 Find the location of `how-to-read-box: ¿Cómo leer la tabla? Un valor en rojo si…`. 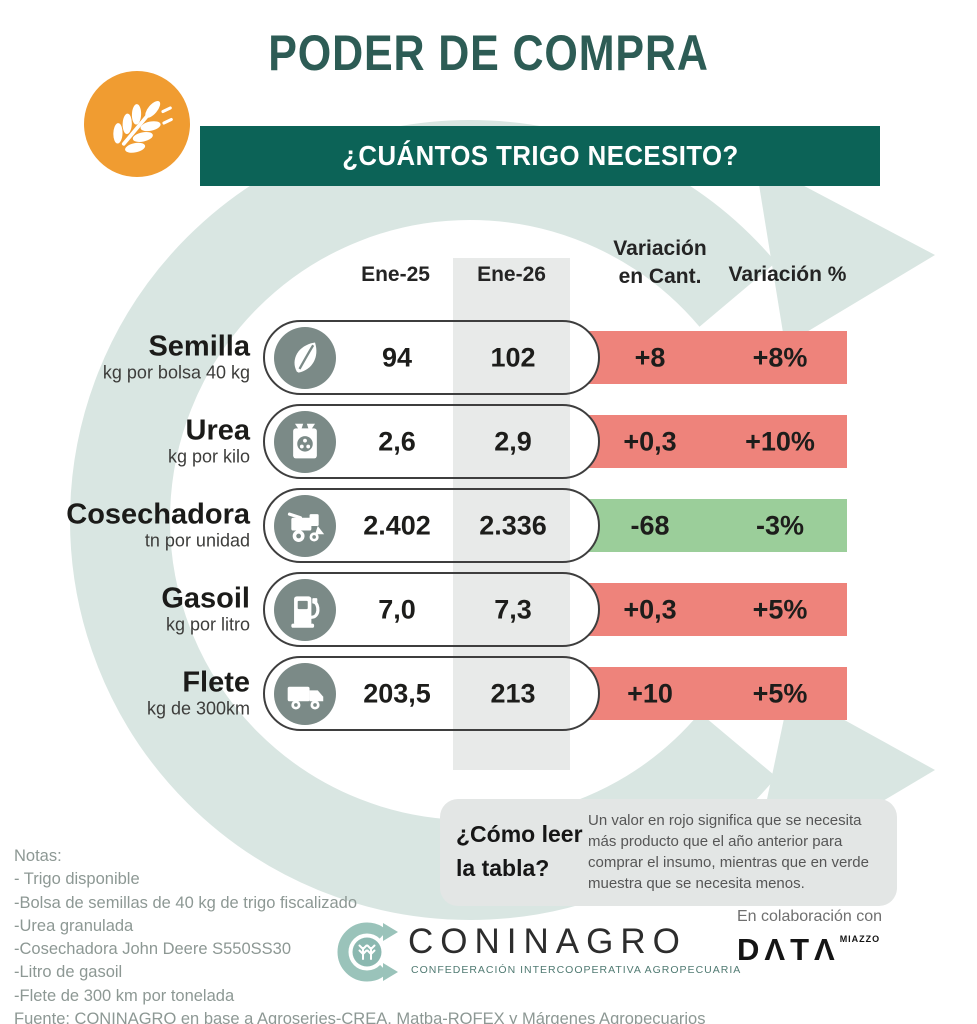

how-to-read-box: ¿Cómo leer la tabla? Un valor en rojo si… is located at coordinates (668, 852).